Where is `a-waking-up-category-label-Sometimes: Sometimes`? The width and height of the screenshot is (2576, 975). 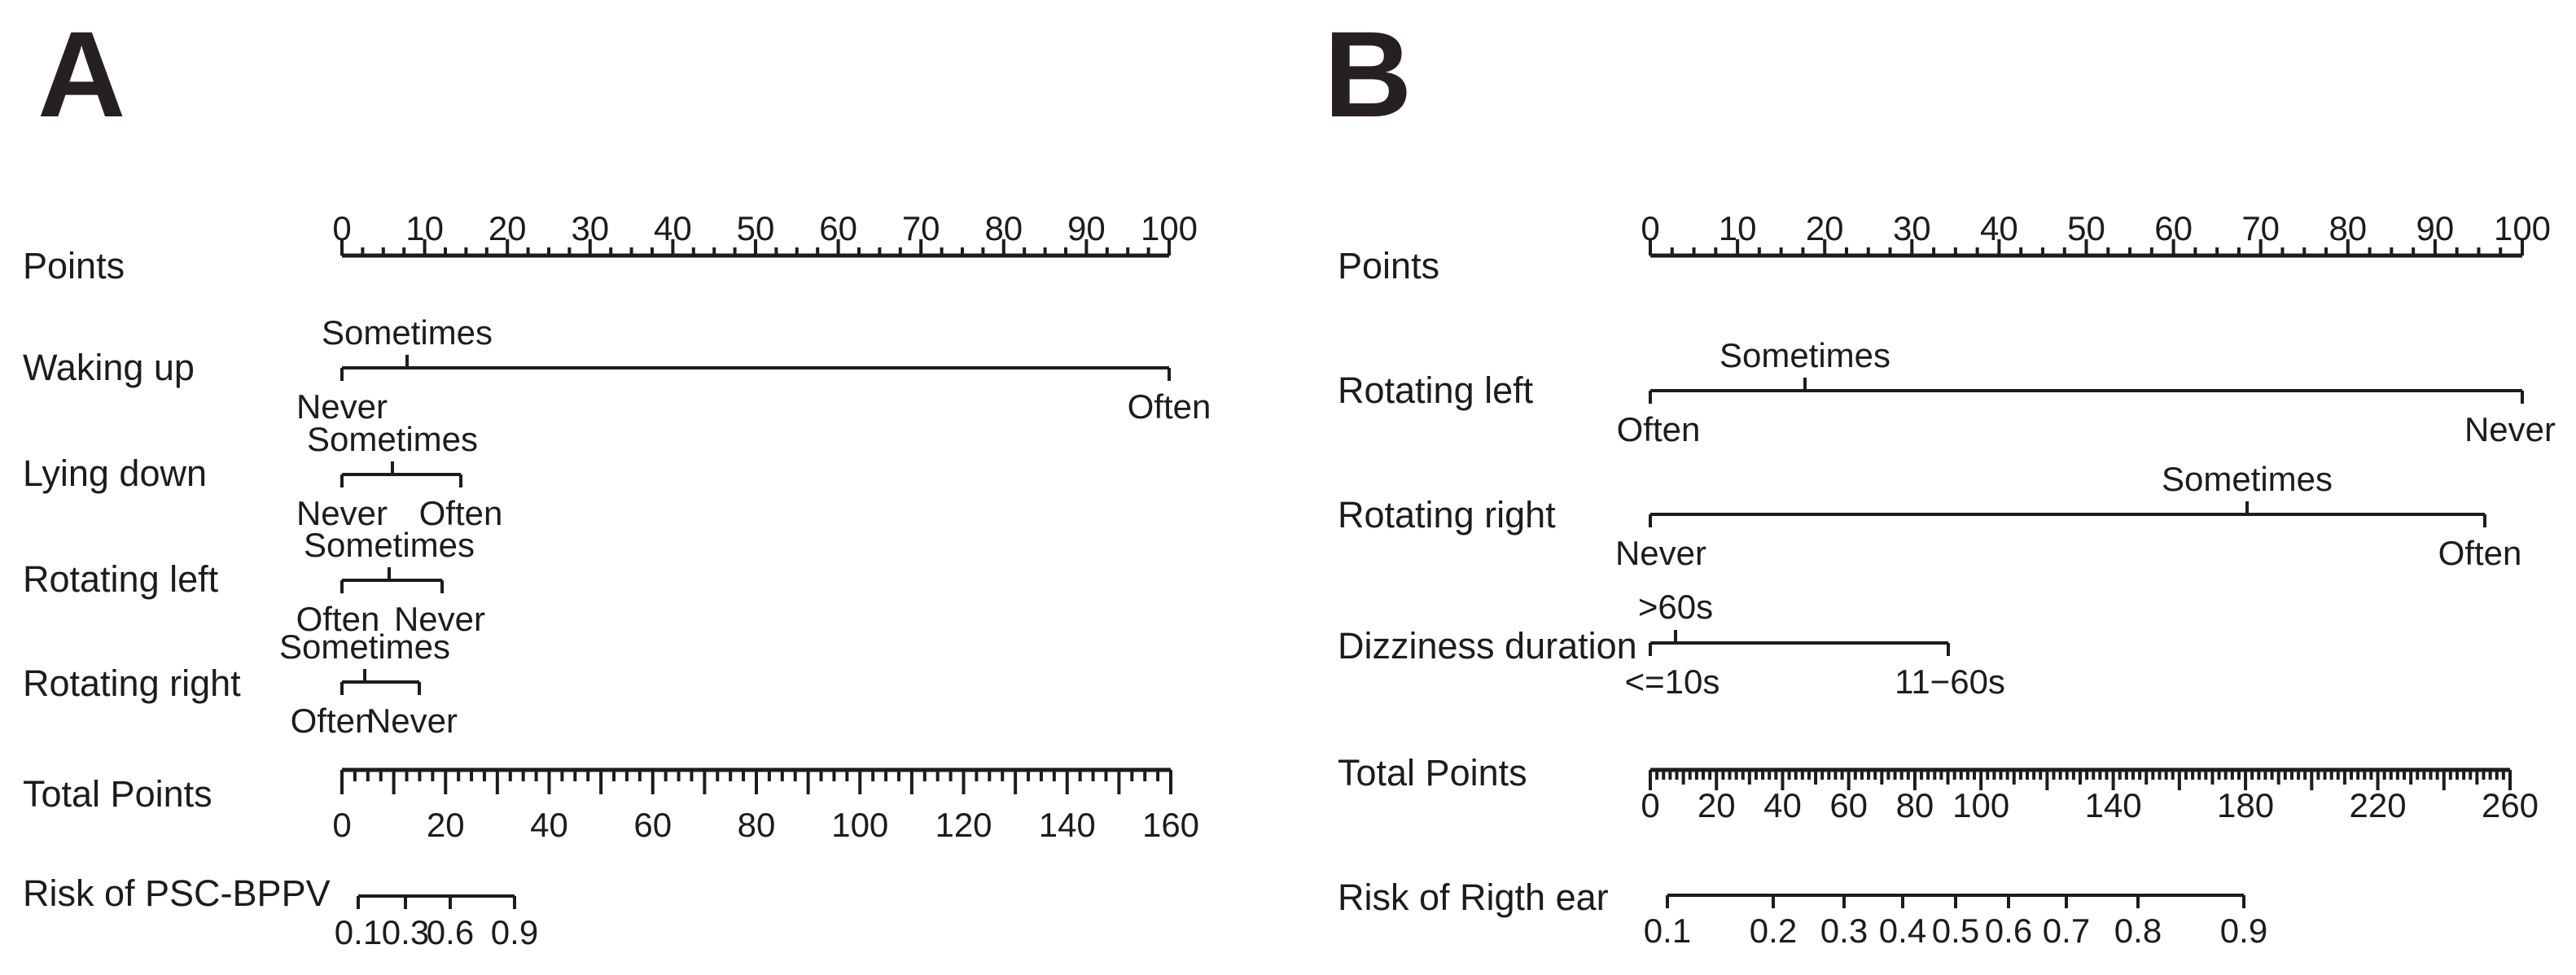 a-waking-up-category-label-Sometimes: Sometimes is located at coordinates (407, 332).